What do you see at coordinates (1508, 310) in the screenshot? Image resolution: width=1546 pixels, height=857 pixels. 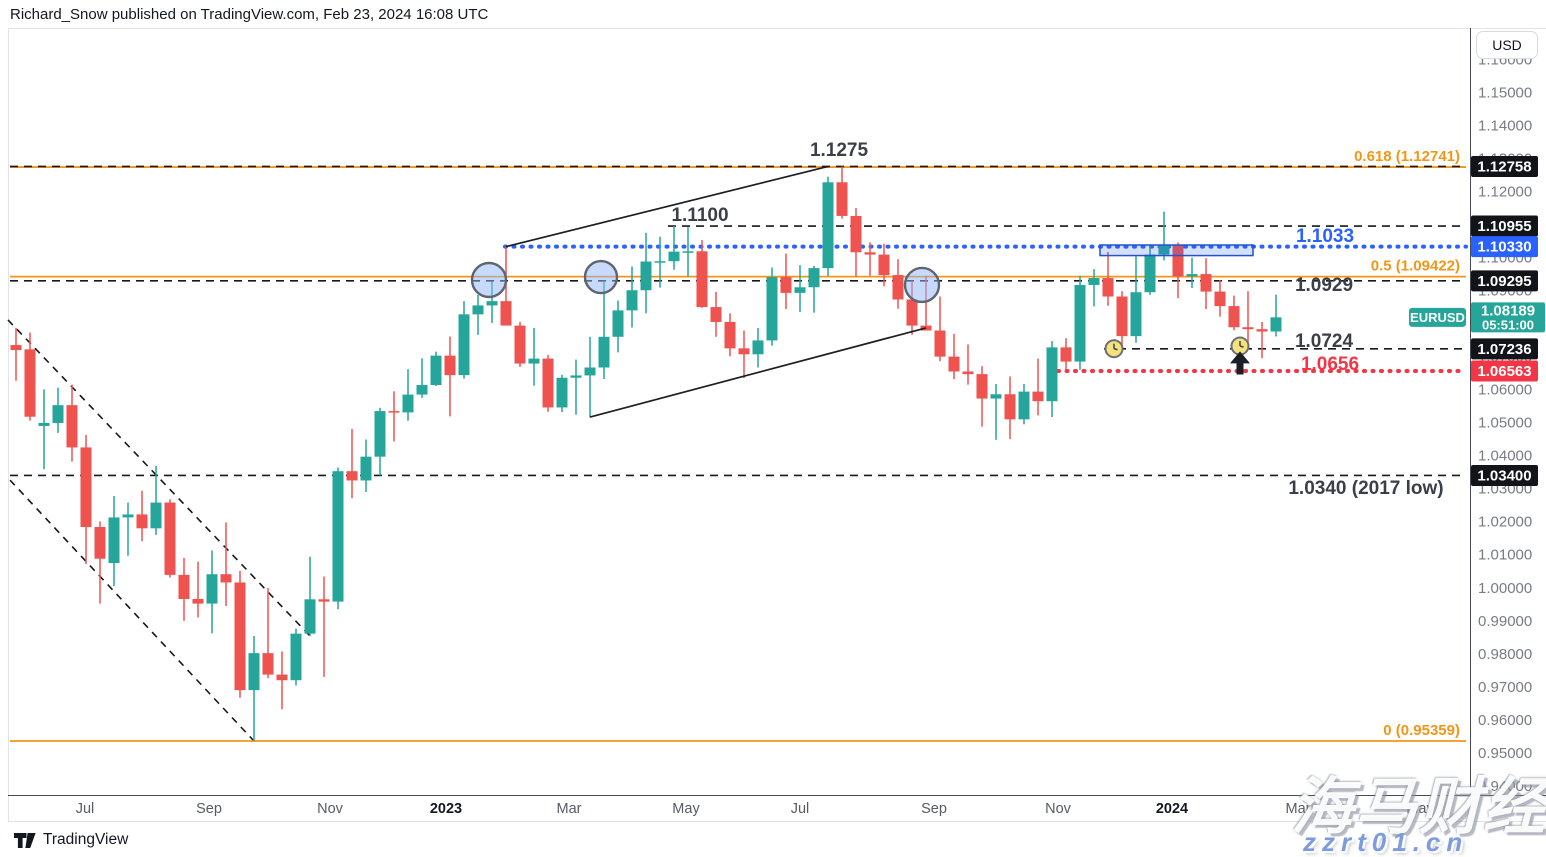 I see `last-price-value: 1.08189` at bounding box center [1508, 310].